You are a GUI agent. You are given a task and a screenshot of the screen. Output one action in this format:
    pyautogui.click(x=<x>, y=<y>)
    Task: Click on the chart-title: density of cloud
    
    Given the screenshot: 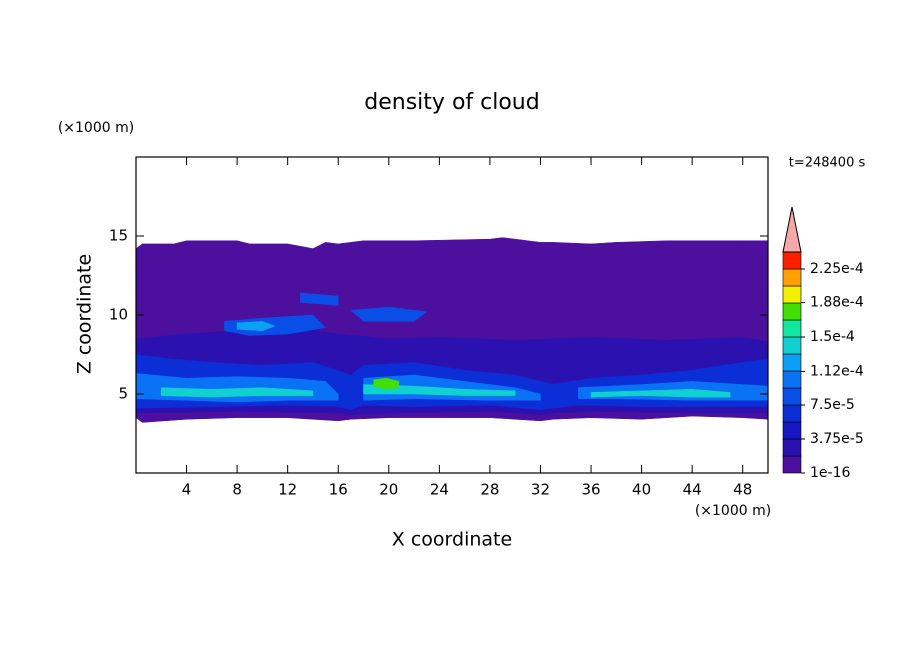 What is the action you would take?
    pyautogui.click(x=451, y=102)
    